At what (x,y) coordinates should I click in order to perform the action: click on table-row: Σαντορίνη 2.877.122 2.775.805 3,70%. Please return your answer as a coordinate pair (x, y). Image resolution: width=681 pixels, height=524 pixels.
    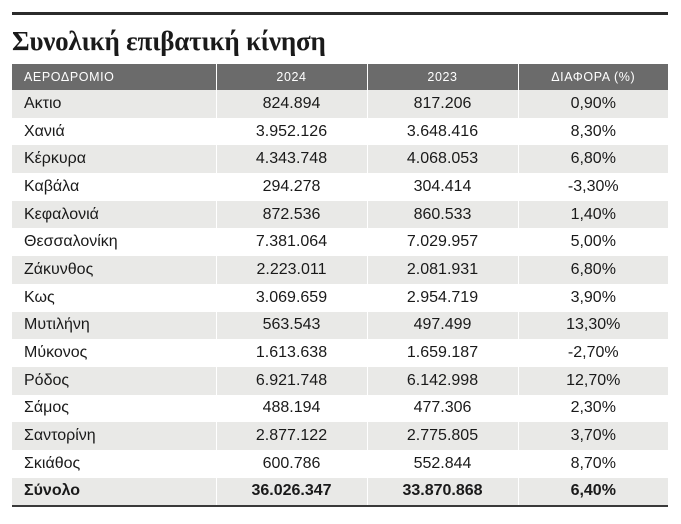
    Looking at the image, I should click on (340, 436).